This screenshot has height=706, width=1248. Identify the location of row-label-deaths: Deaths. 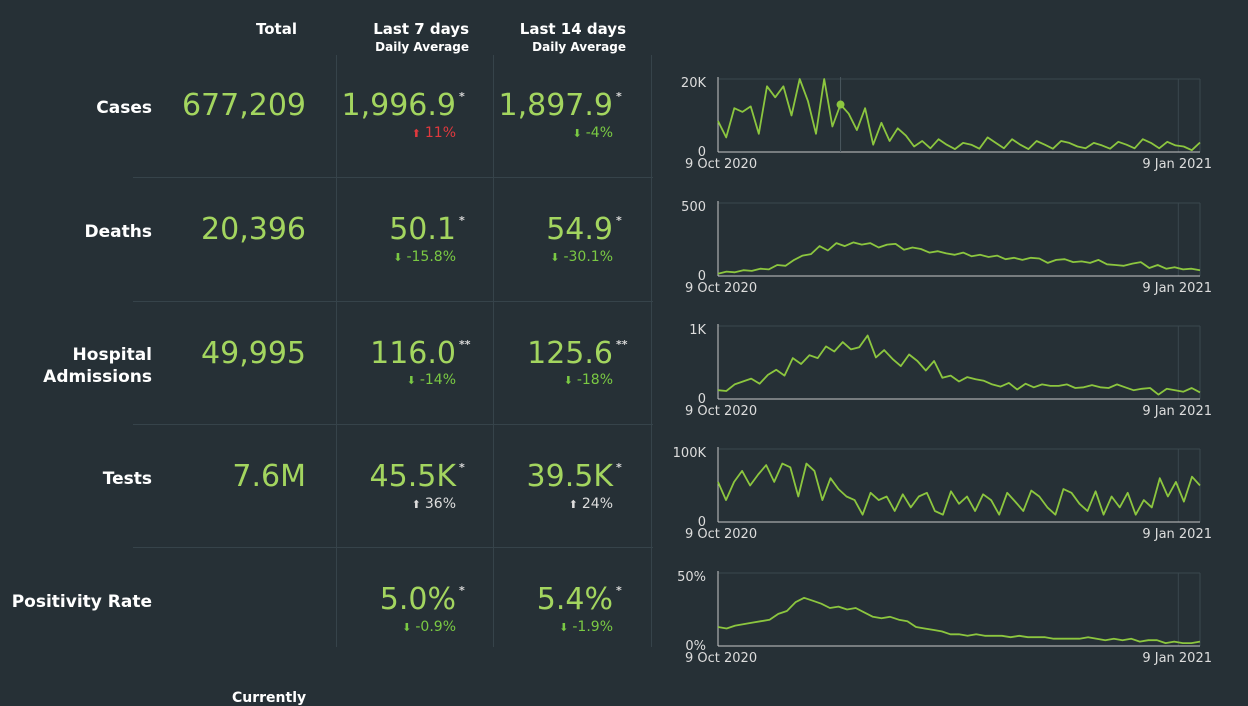
(118, 232).